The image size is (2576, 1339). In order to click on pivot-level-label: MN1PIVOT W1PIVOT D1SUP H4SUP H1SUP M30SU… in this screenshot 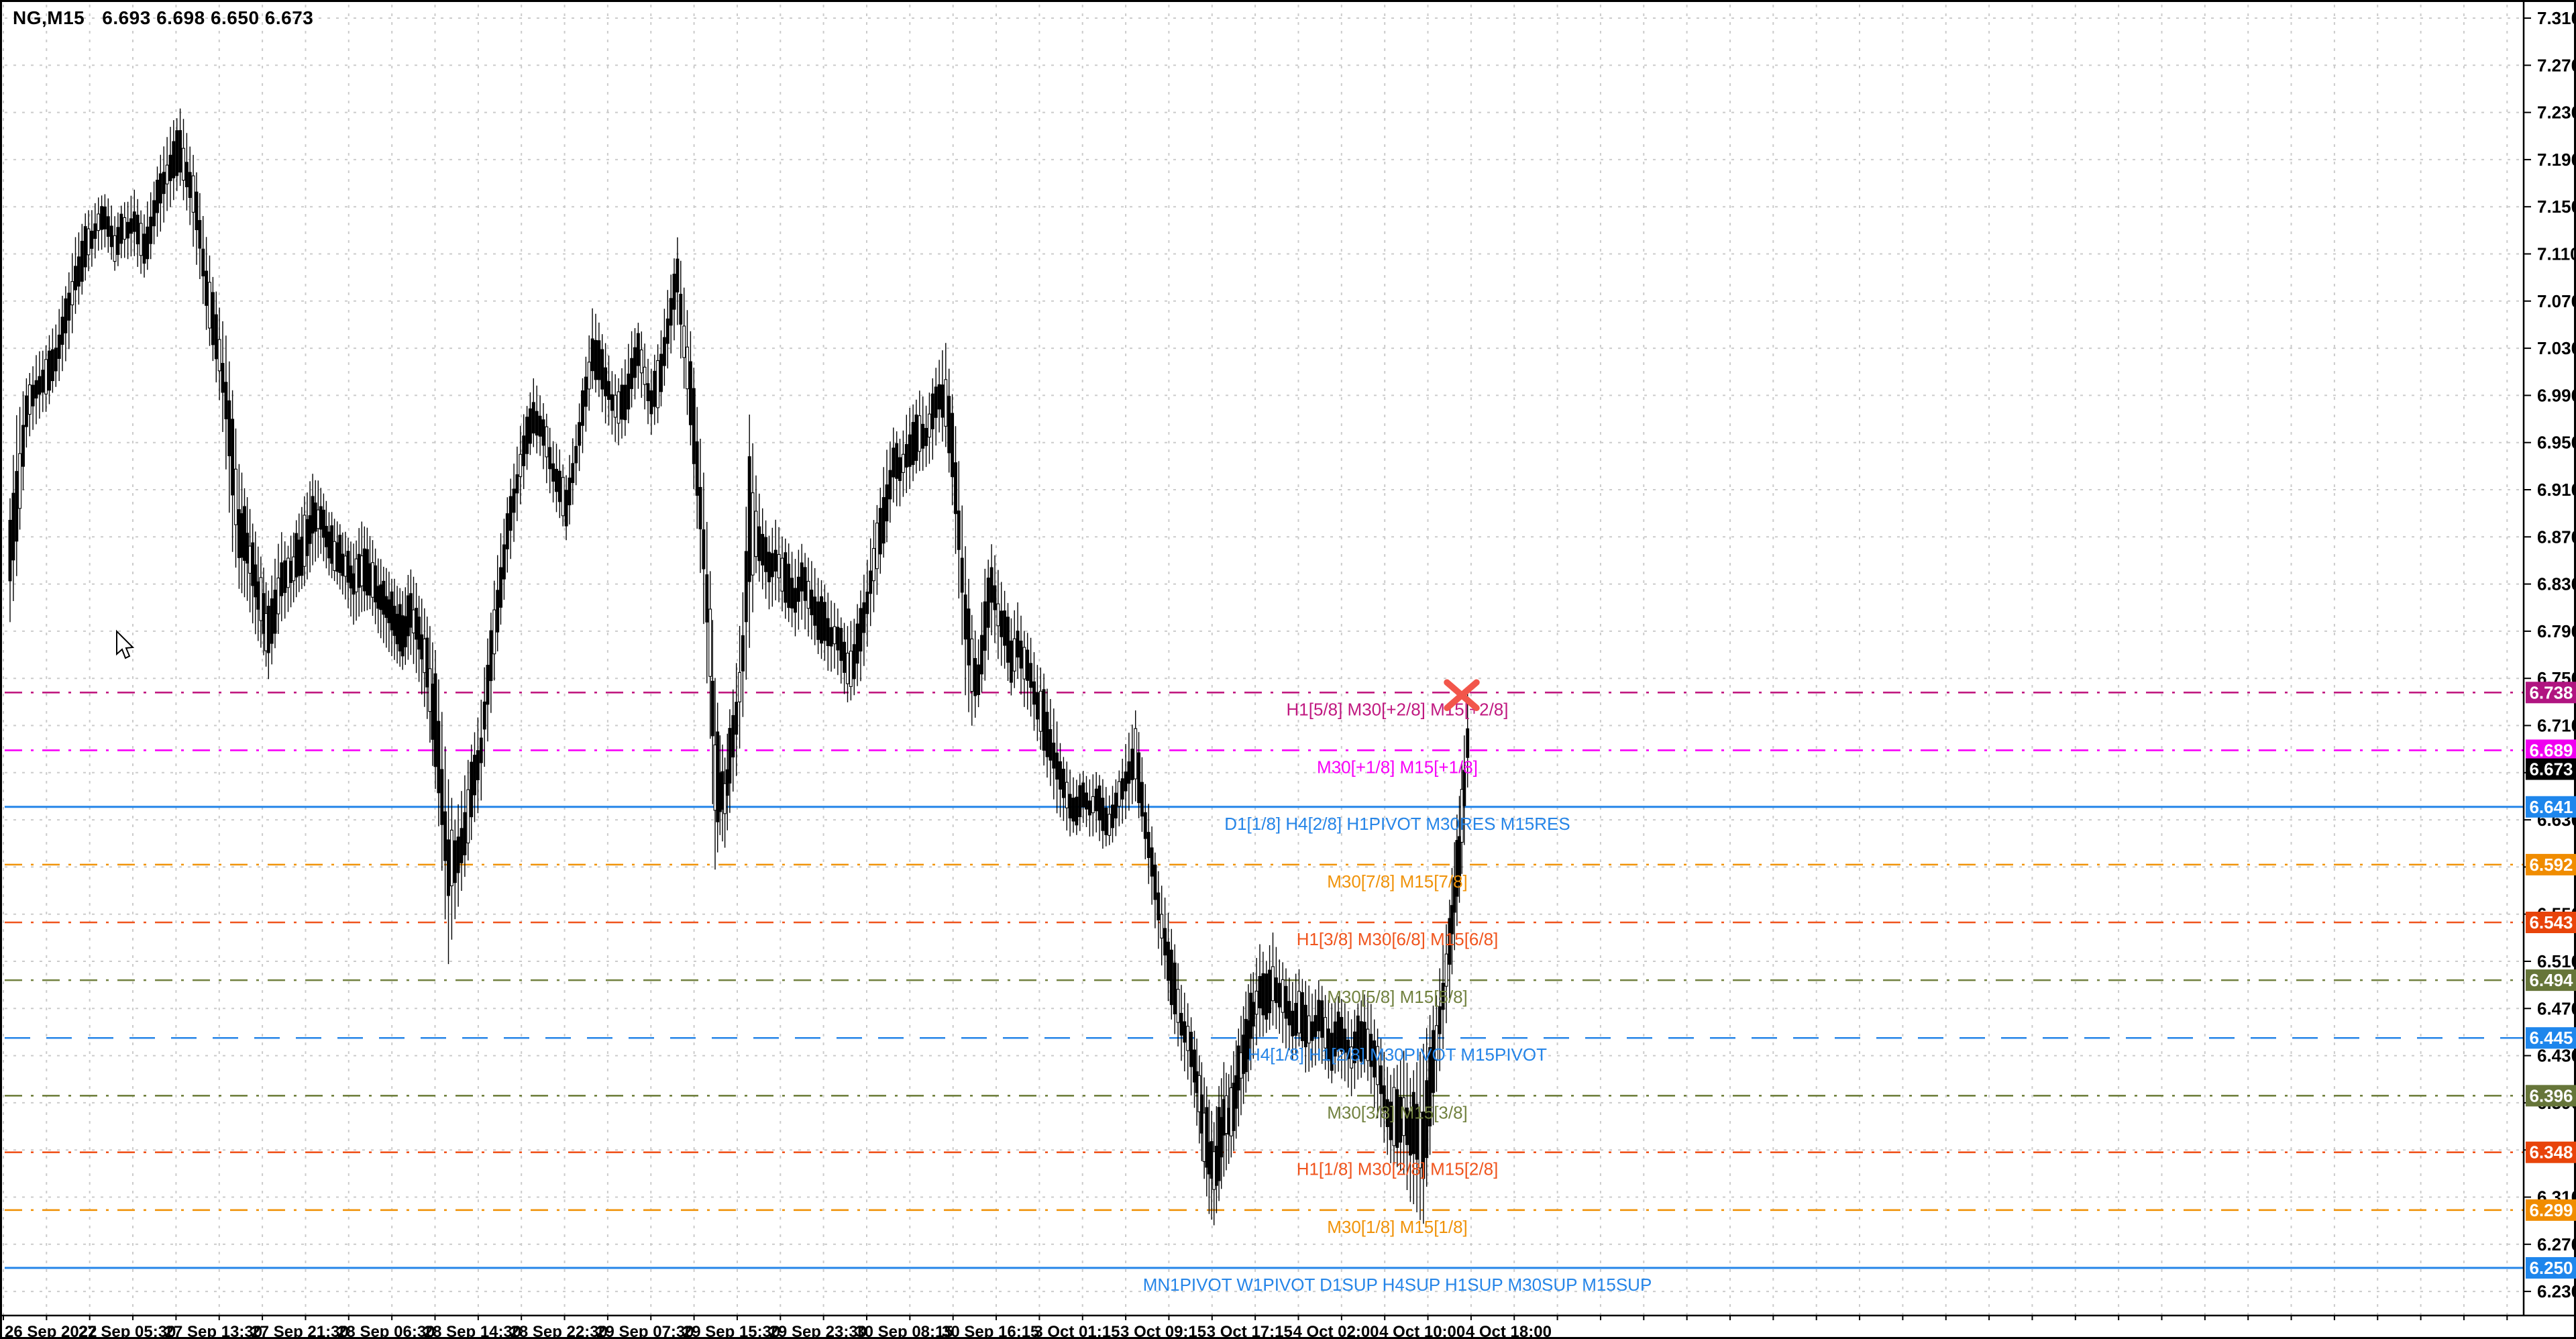, I will do `click(1397, 1285)`.